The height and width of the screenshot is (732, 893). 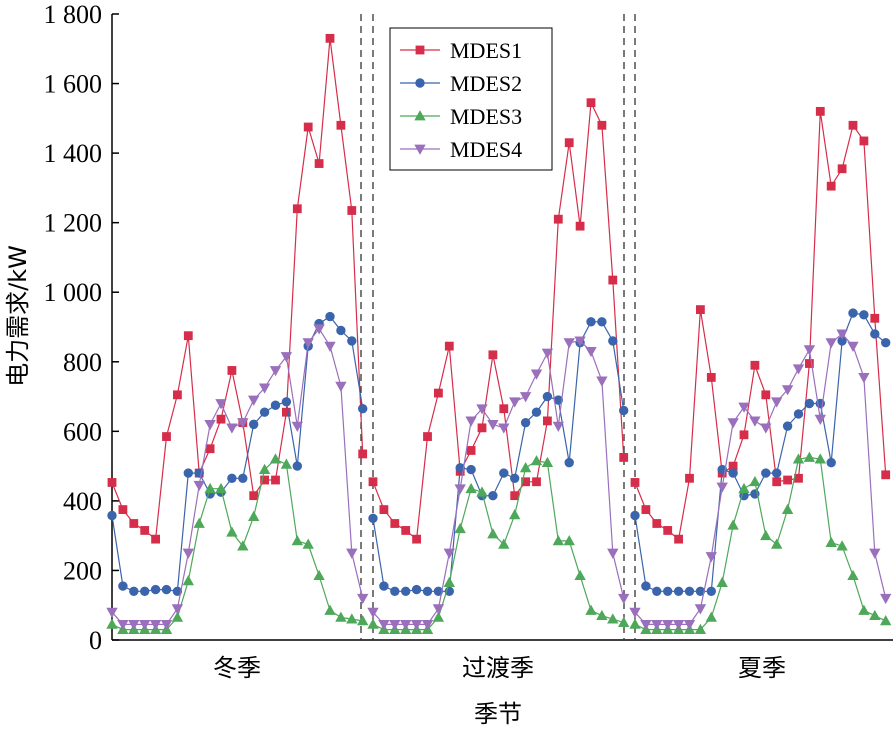 I want to click on series-line, so click(x=498, y=456).